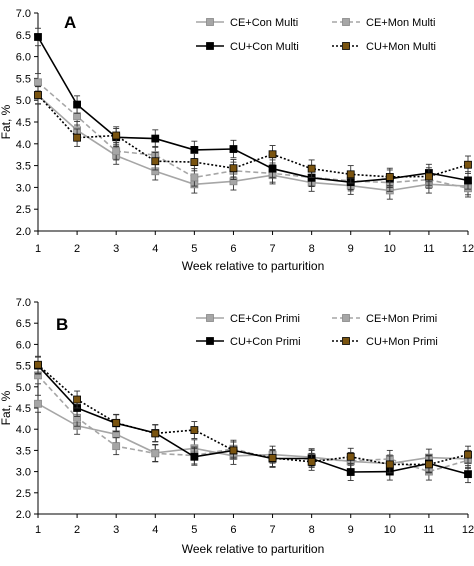  What do you see at coordinates (253, 266) in the screenshot?
I see `x-axis-title: Week relative to parturition` at bounding box center [253, 266].